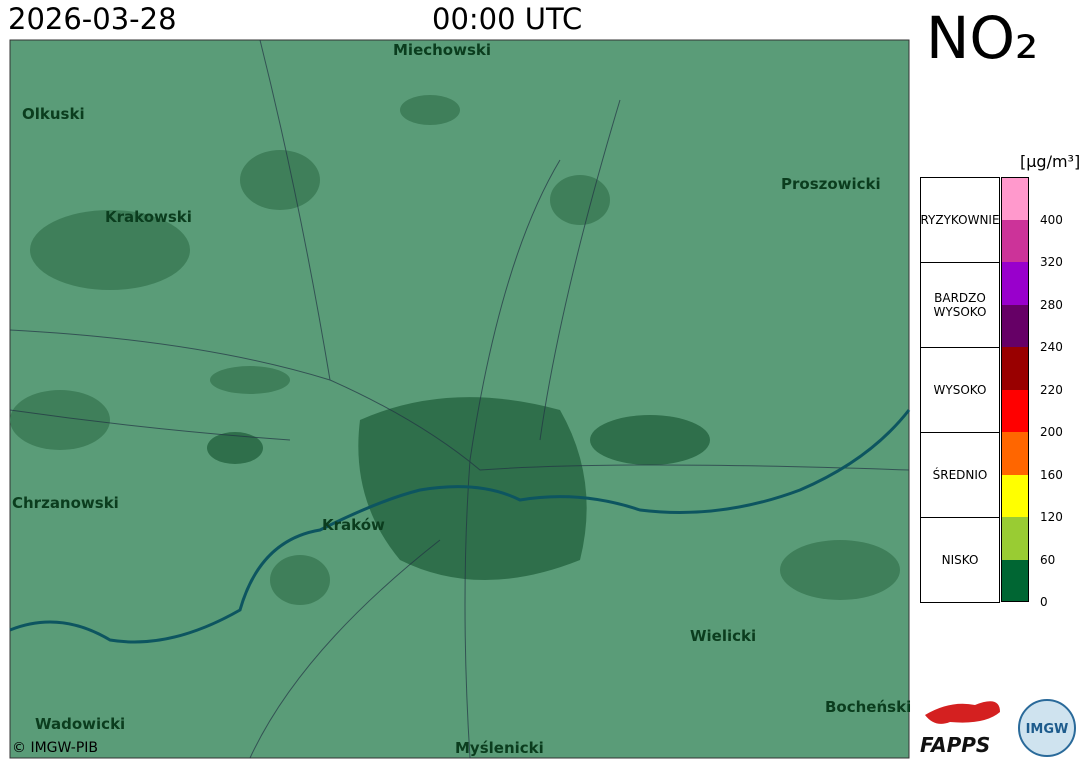  I want to click on fapps-cloud, so click(962, 712).